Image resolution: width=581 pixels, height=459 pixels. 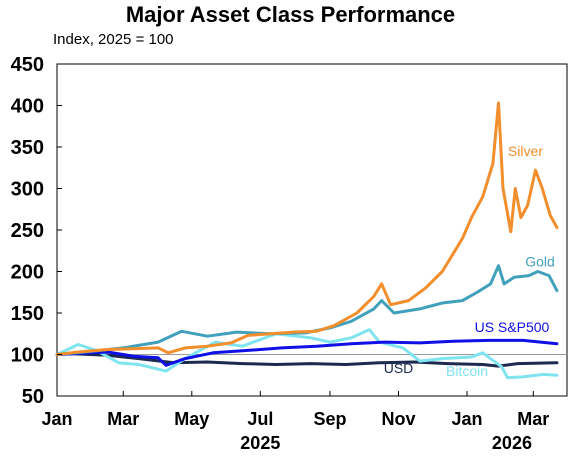 What do you see at coordinates (467, 371) in the screenshot?
I see `series-label-bitcoin: Bitcoin` at bounding box center [467, 371].